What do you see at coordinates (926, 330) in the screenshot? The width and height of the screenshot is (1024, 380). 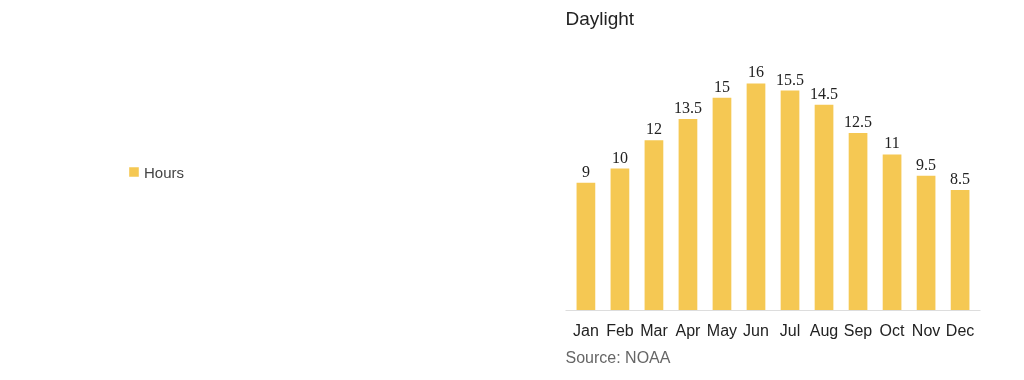 I see `x-tick-label: Nov` at bounding box center [926, 330].